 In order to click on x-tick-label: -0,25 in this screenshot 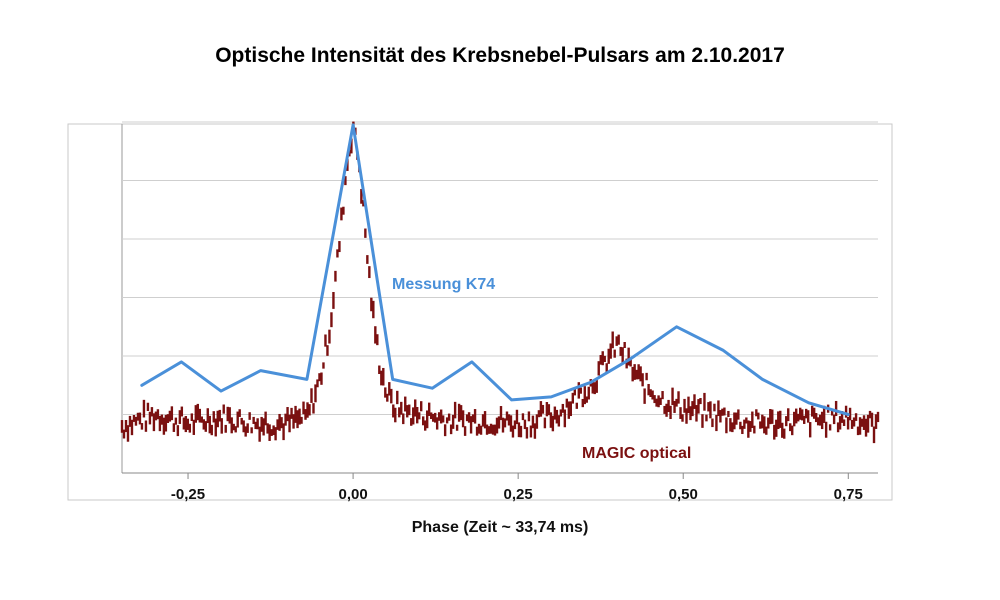, I will do `click(188, 494)`.